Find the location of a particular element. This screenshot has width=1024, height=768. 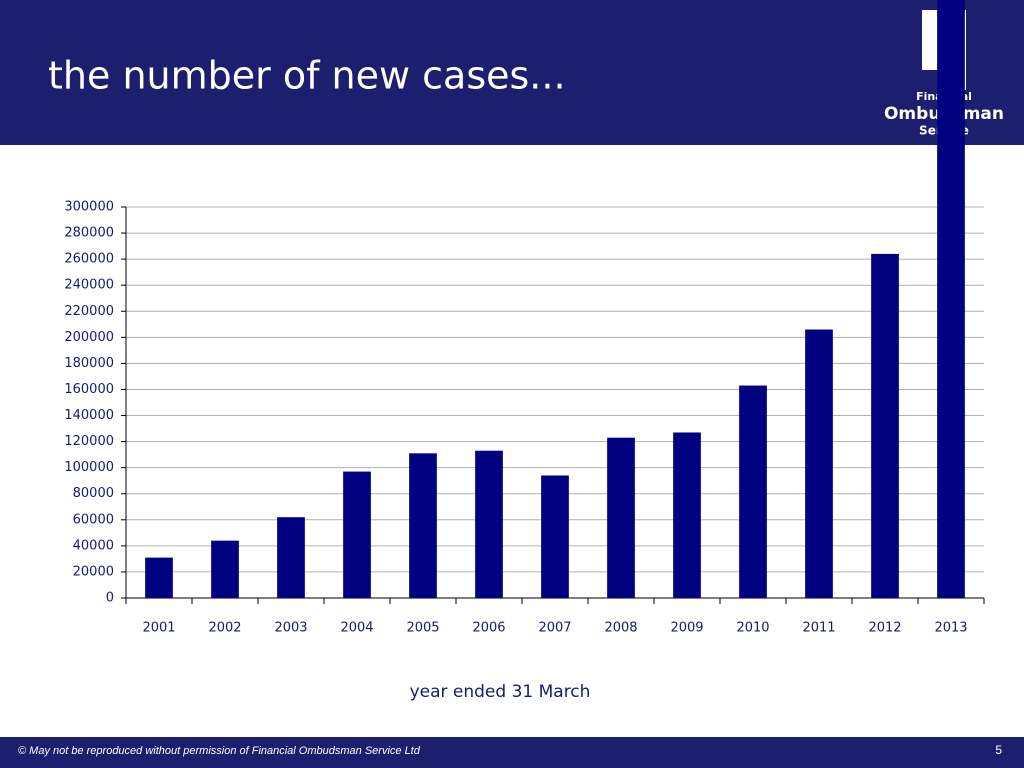

x-tick-label: 2001 is located at coordinates (158, 628).